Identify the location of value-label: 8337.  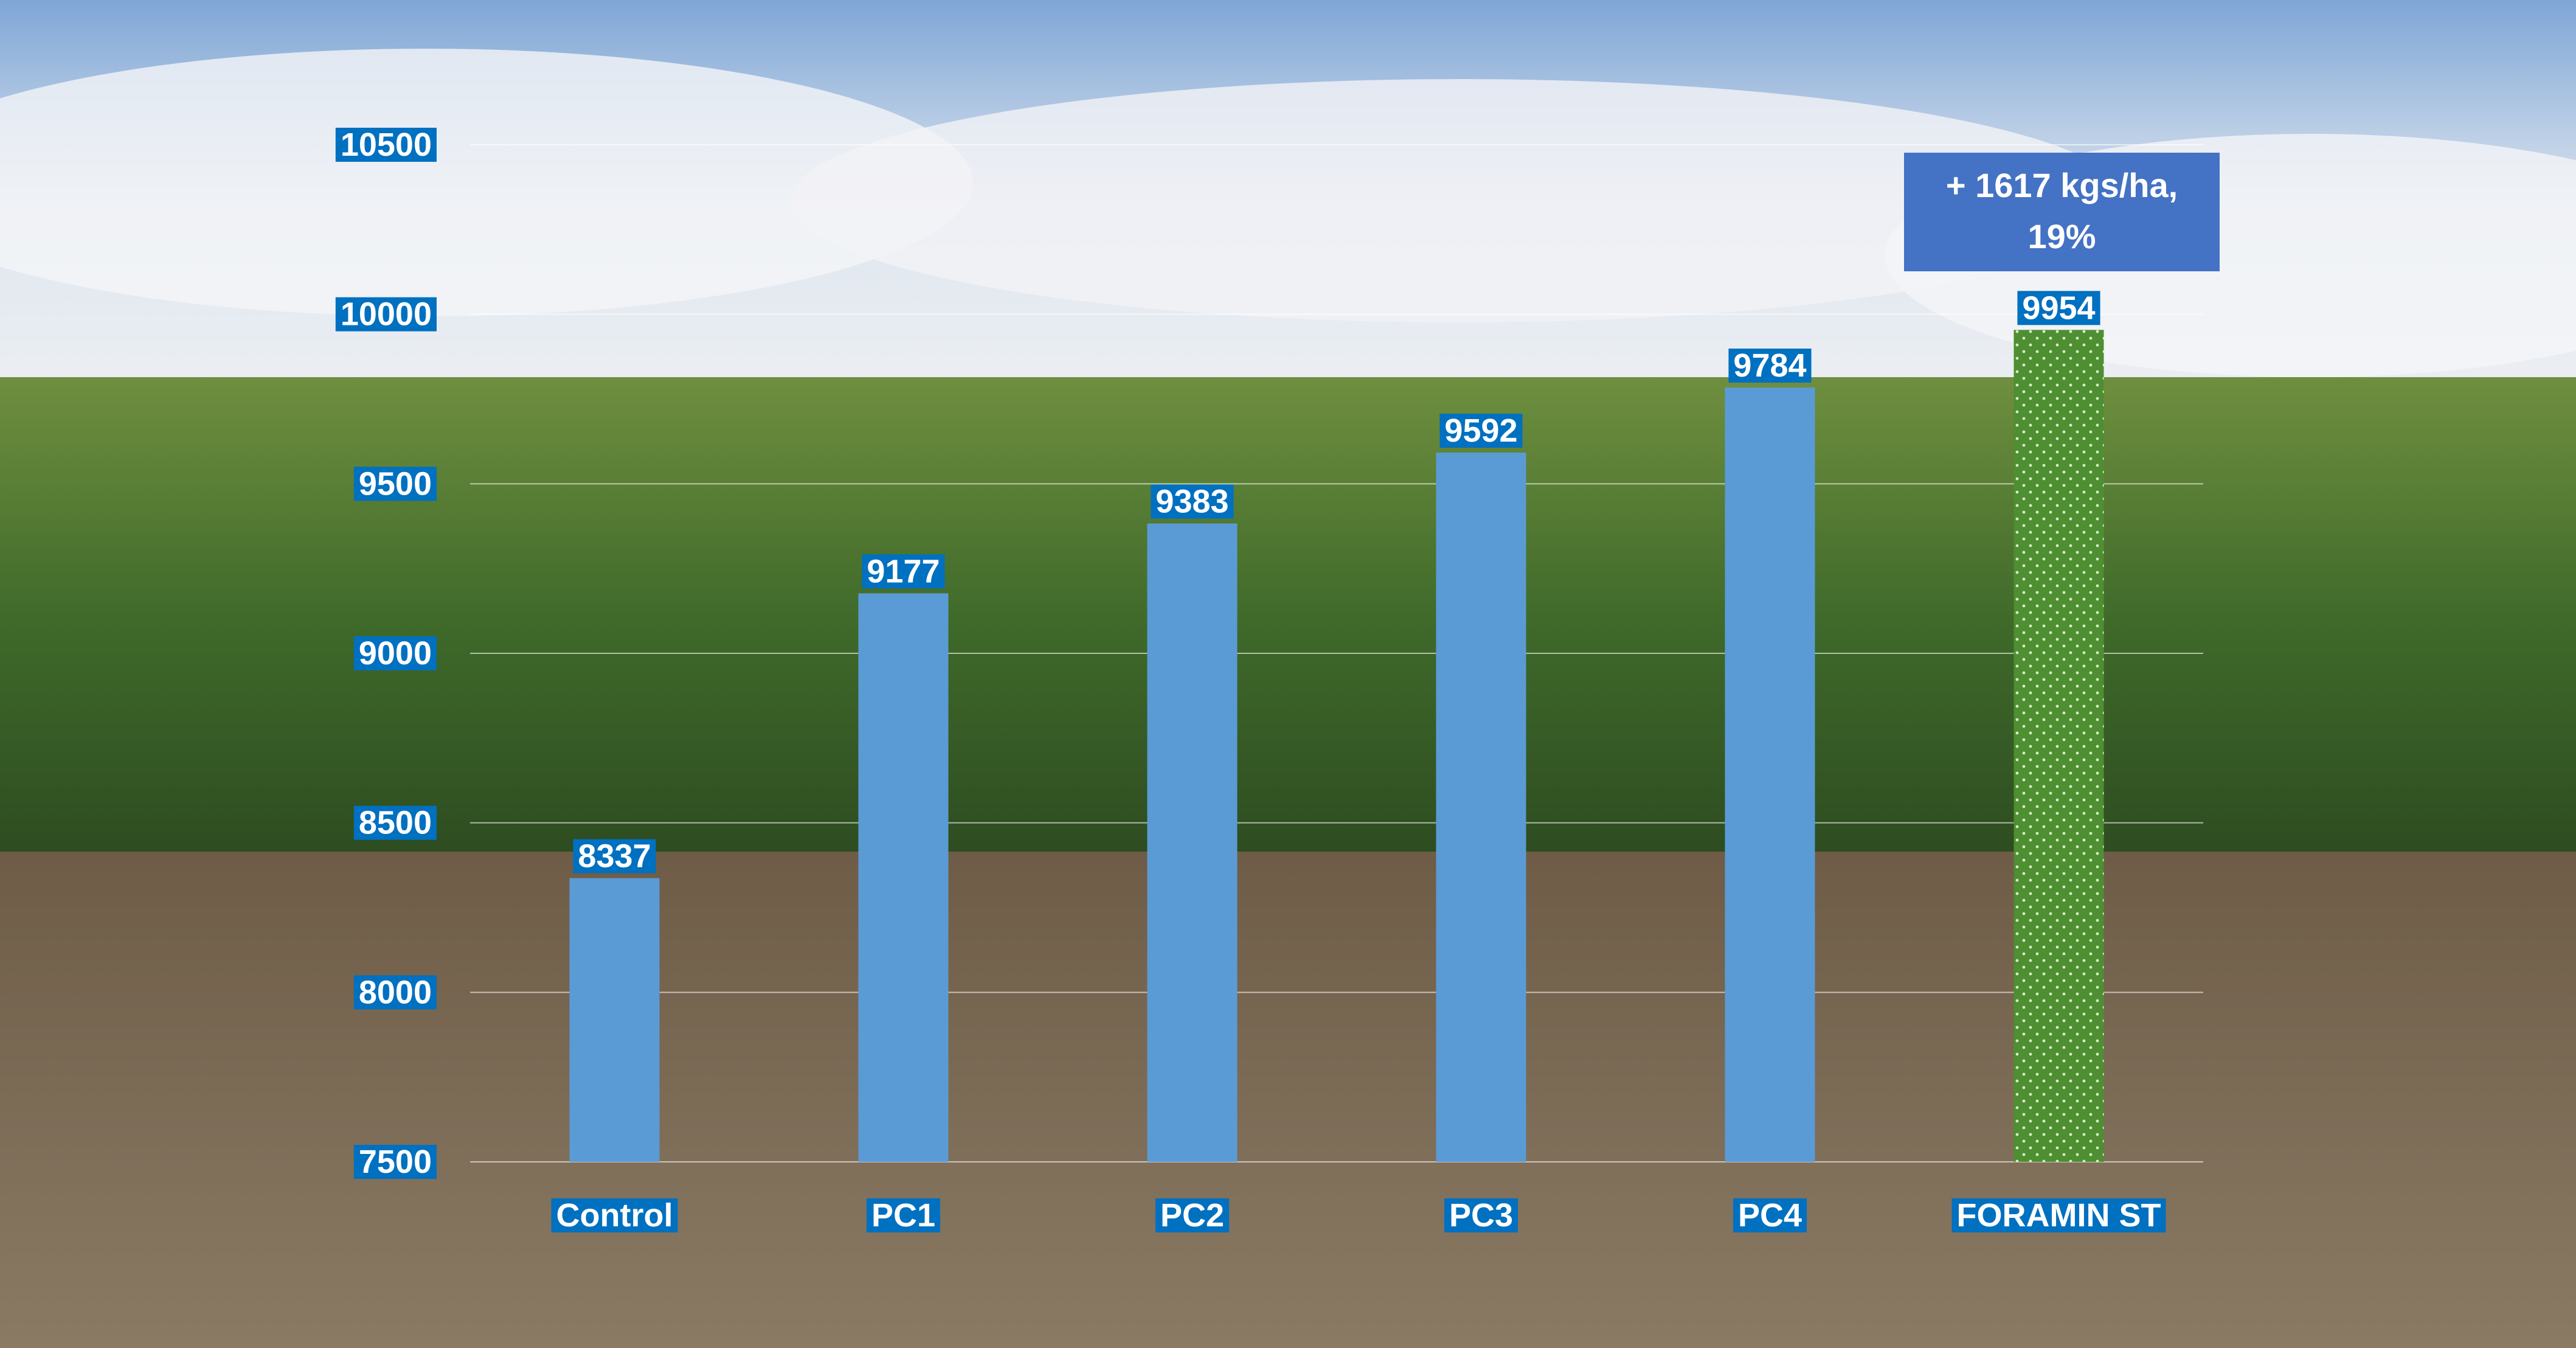
(614, 856).